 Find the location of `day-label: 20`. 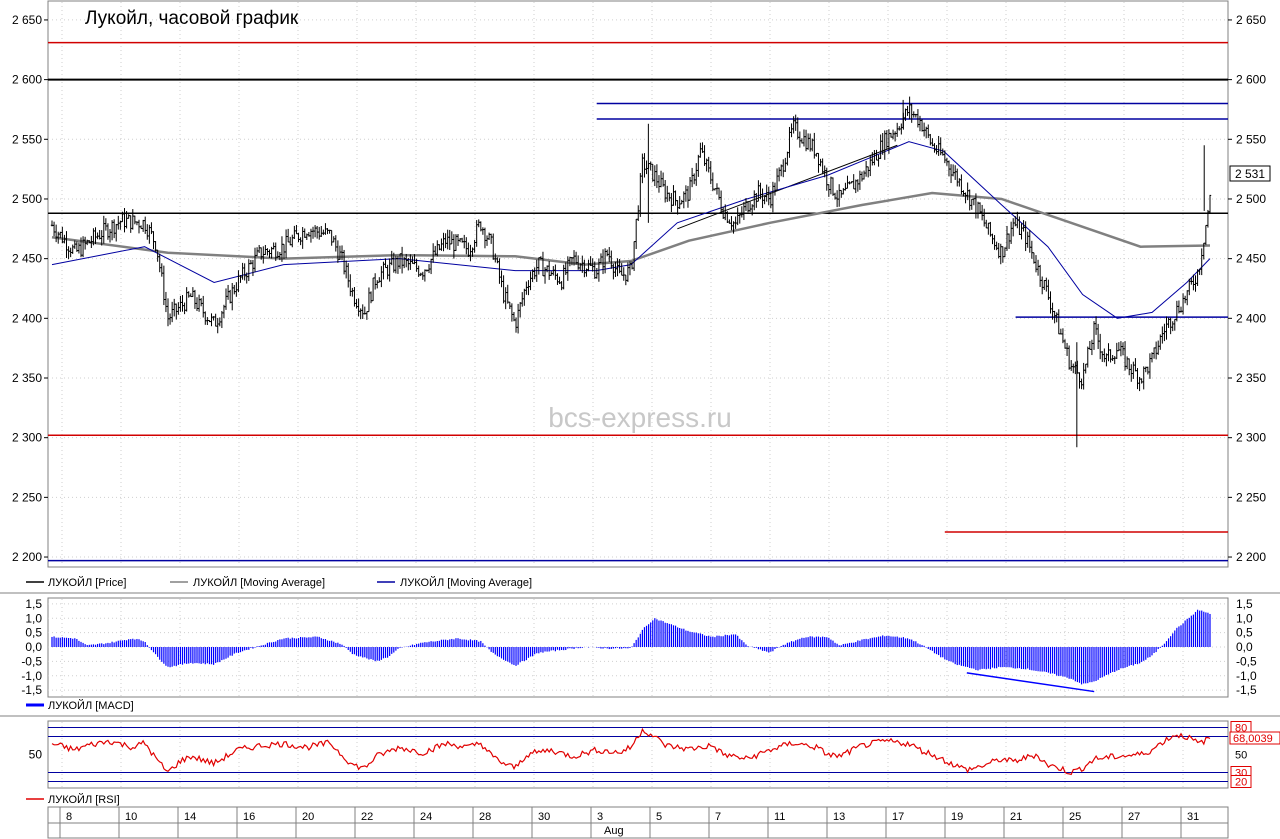

day-label: 20 is located at coordinates (308, 817).